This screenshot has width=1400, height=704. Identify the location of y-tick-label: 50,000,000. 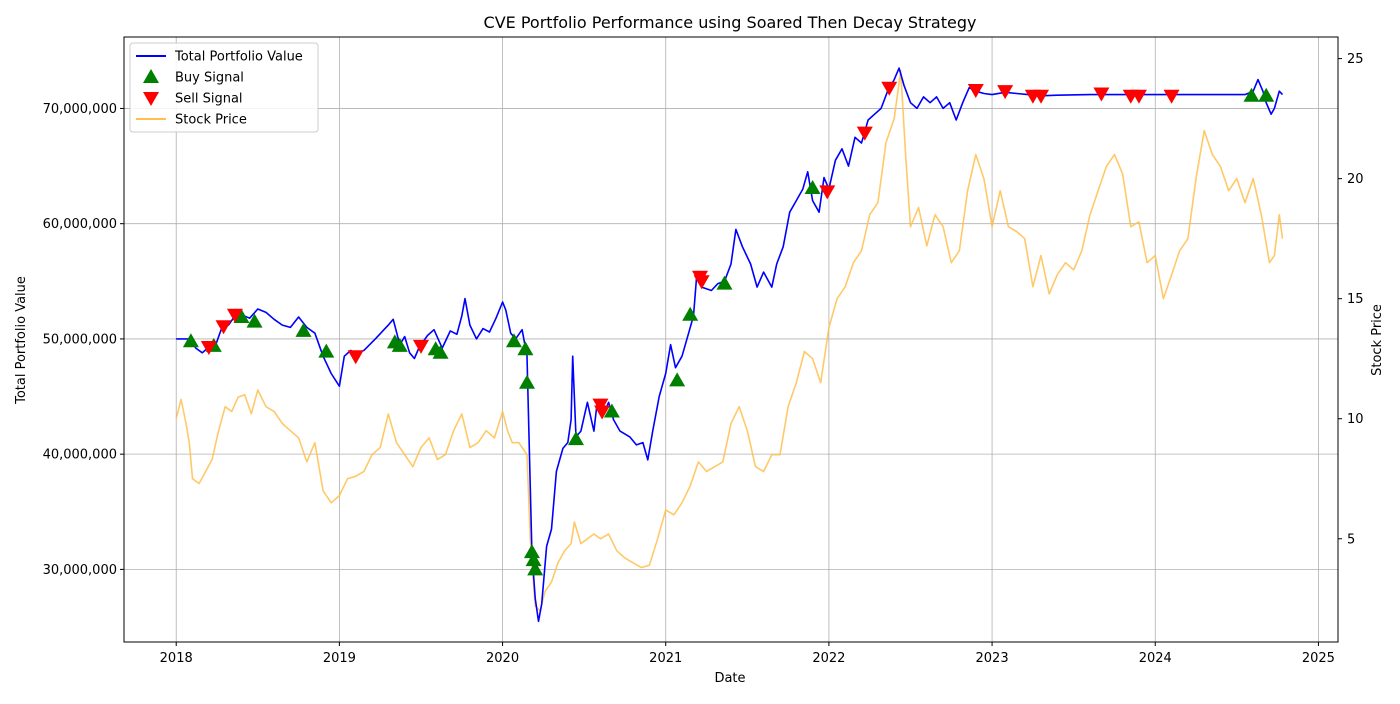
(80, 339).